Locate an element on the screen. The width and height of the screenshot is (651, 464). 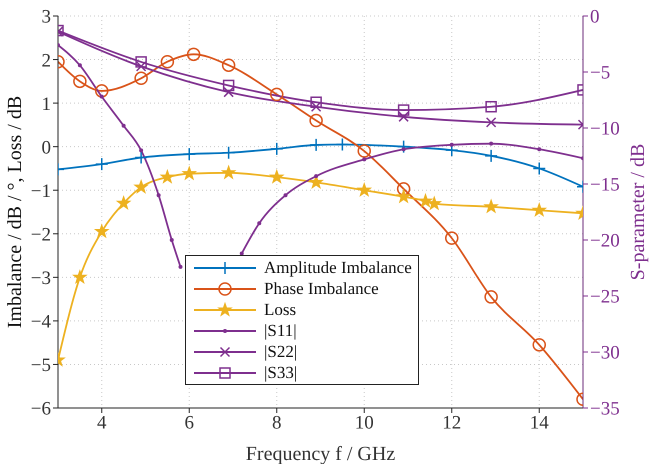
y-tick-label: −5 is located at coordinates (40, 365).